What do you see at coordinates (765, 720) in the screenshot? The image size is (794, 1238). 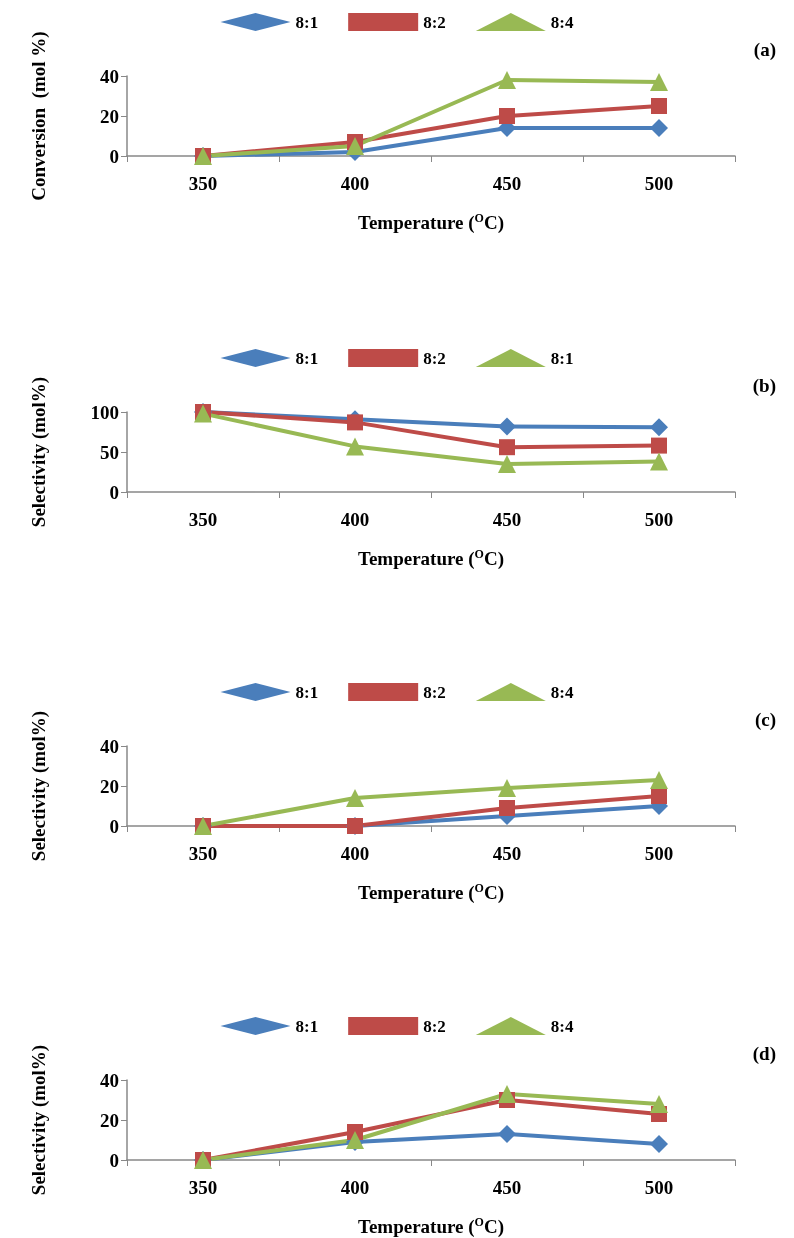 I see `text: (c)` at bounding box center [765, 720].